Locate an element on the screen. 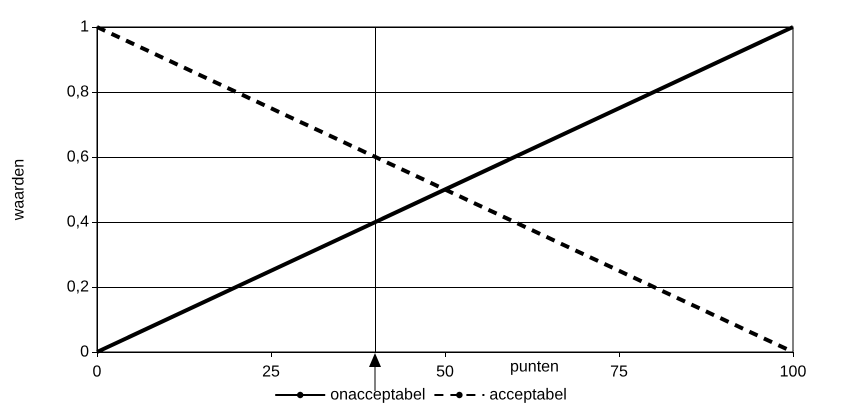  y-tick-label: 1 is located at coordinates (85, 27).